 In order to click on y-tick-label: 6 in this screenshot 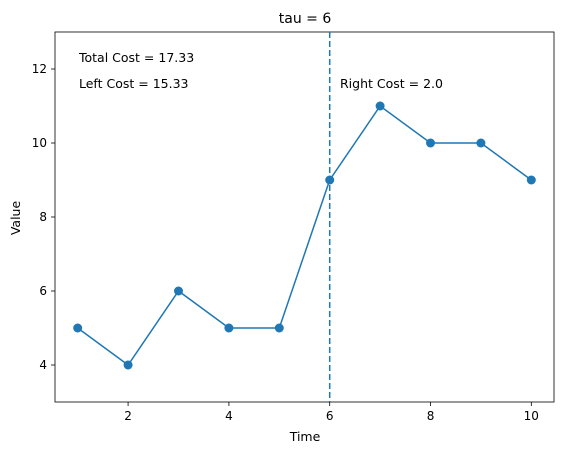, I will do `click(43, 291)`.